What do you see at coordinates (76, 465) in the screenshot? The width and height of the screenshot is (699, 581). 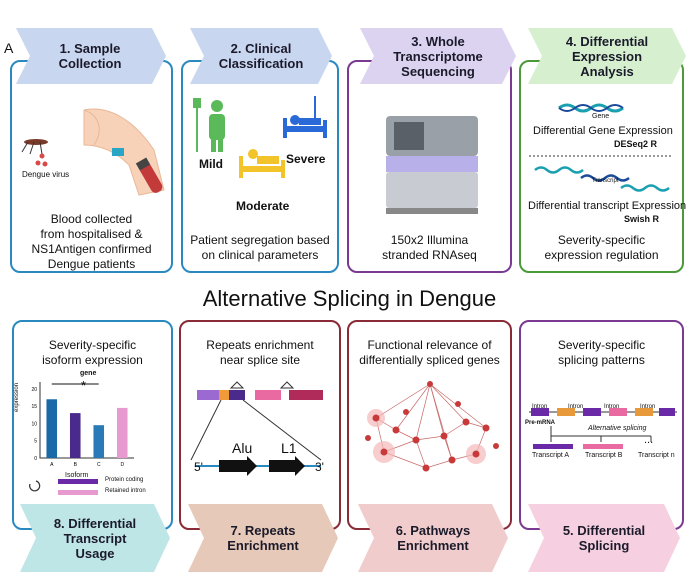 I see `x-tick-label: B` at bounding box center [76, 465].